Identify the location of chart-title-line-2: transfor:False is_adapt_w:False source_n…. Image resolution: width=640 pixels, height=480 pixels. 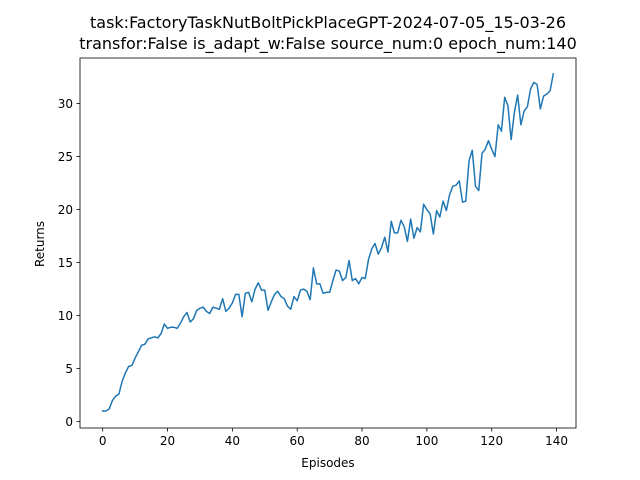
(328, 44).